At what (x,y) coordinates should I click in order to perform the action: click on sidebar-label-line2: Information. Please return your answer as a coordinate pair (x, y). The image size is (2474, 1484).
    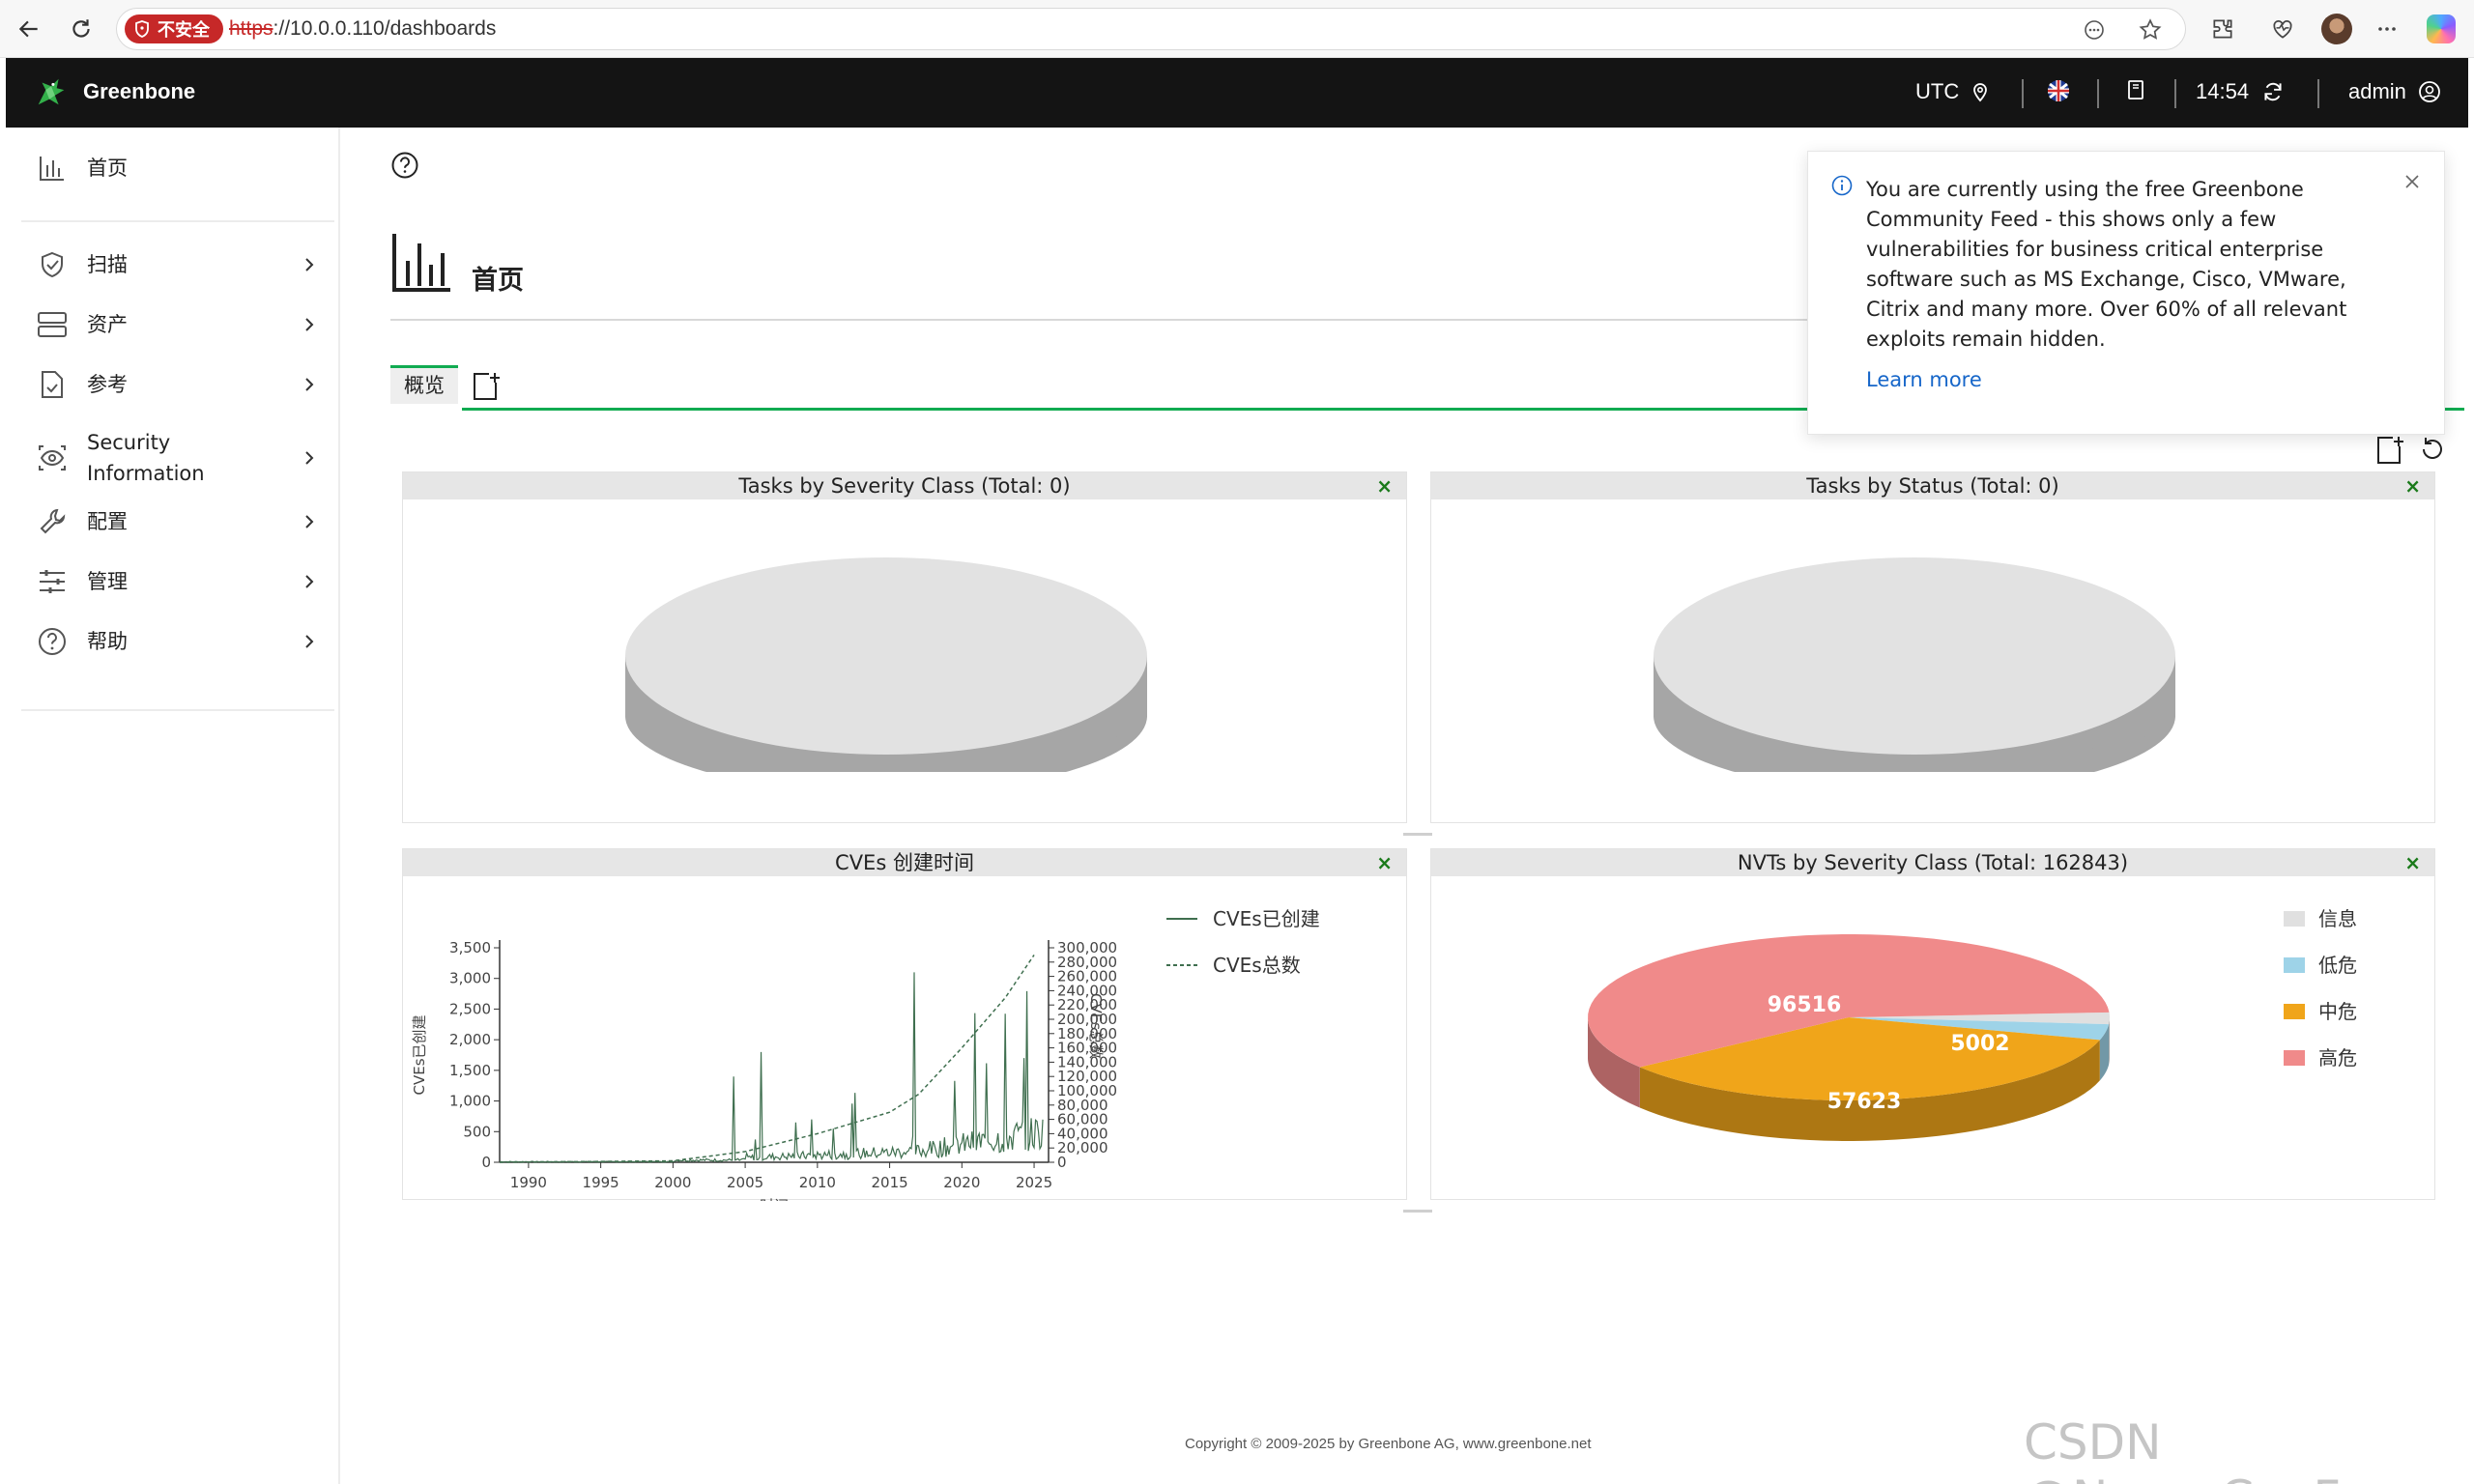
    Looking at the image, I should click on (146, 474).